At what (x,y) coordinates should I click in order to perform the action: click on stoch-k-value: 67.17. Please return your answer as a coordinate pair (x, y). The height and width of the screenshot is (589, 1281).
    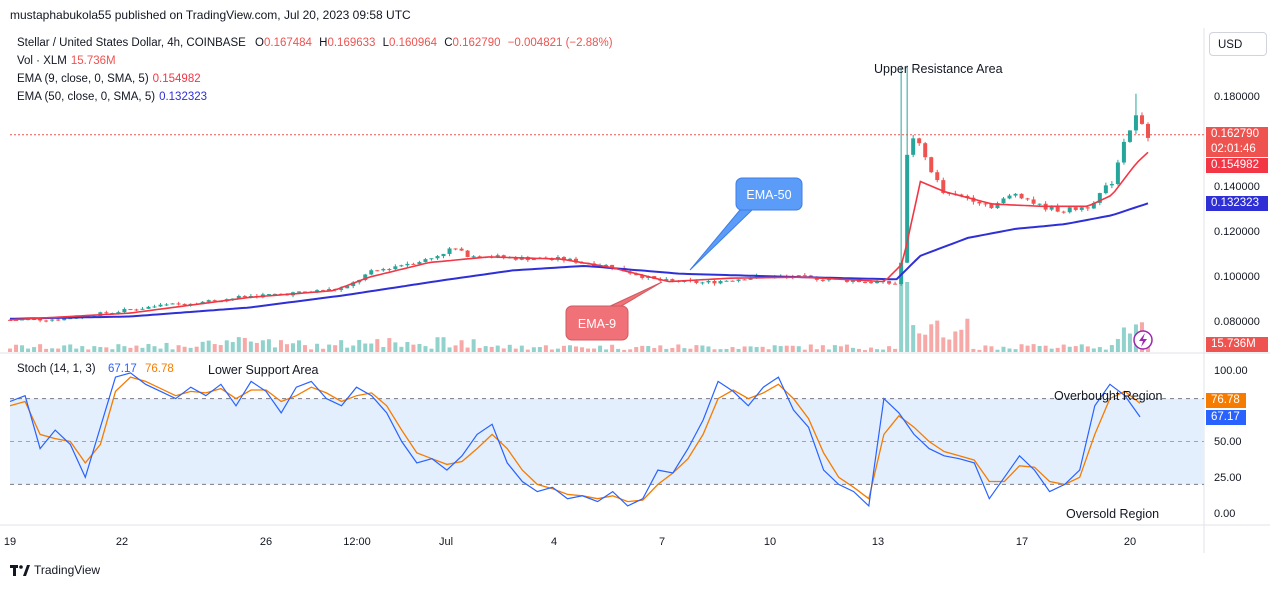
    Looking at the image, I should click on (122, 369).